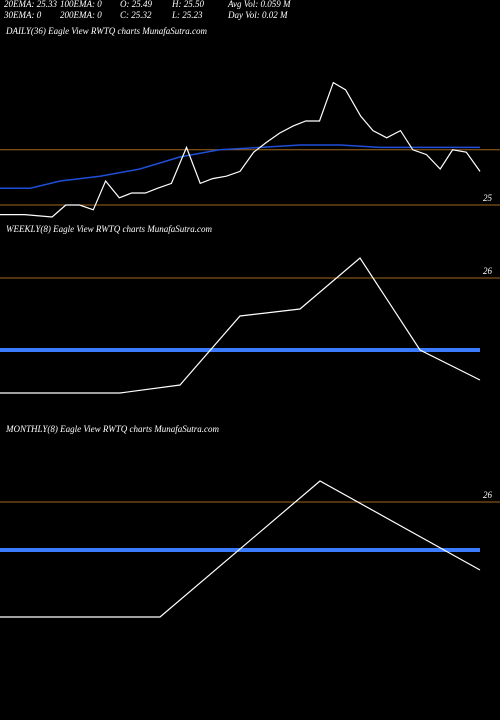 Image resolution: width=500 pixels, height=720 pixels. Describe the element at coordinates (30, 4) in the screenshot. I see `header-stat: 20EMA: 25.33` at that location.